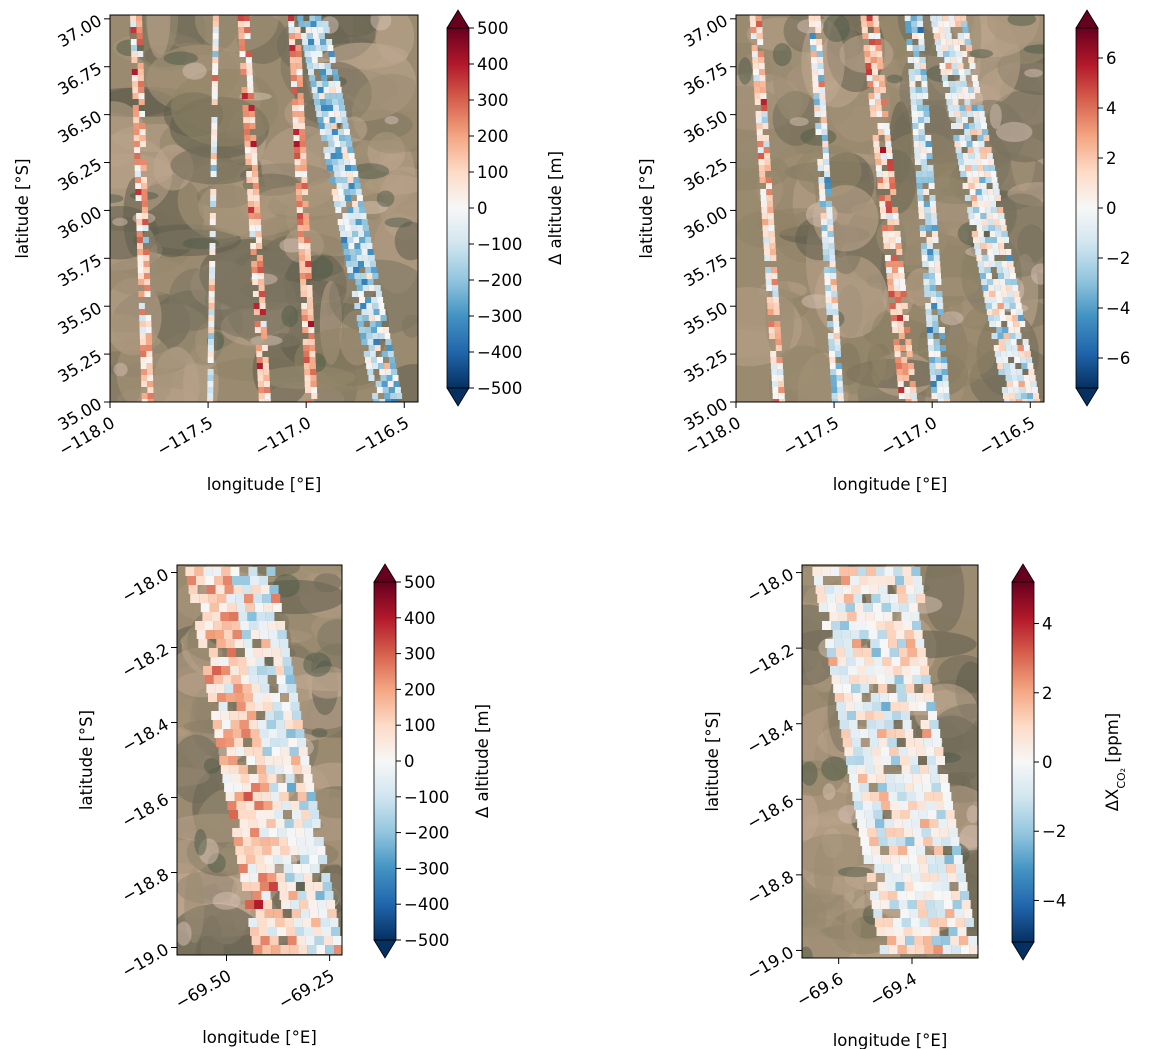  What do you see at coordinates (409, 761) in the screenshot?
I see `colorbar-tick-label: 0` at bounding box center [409, 761].